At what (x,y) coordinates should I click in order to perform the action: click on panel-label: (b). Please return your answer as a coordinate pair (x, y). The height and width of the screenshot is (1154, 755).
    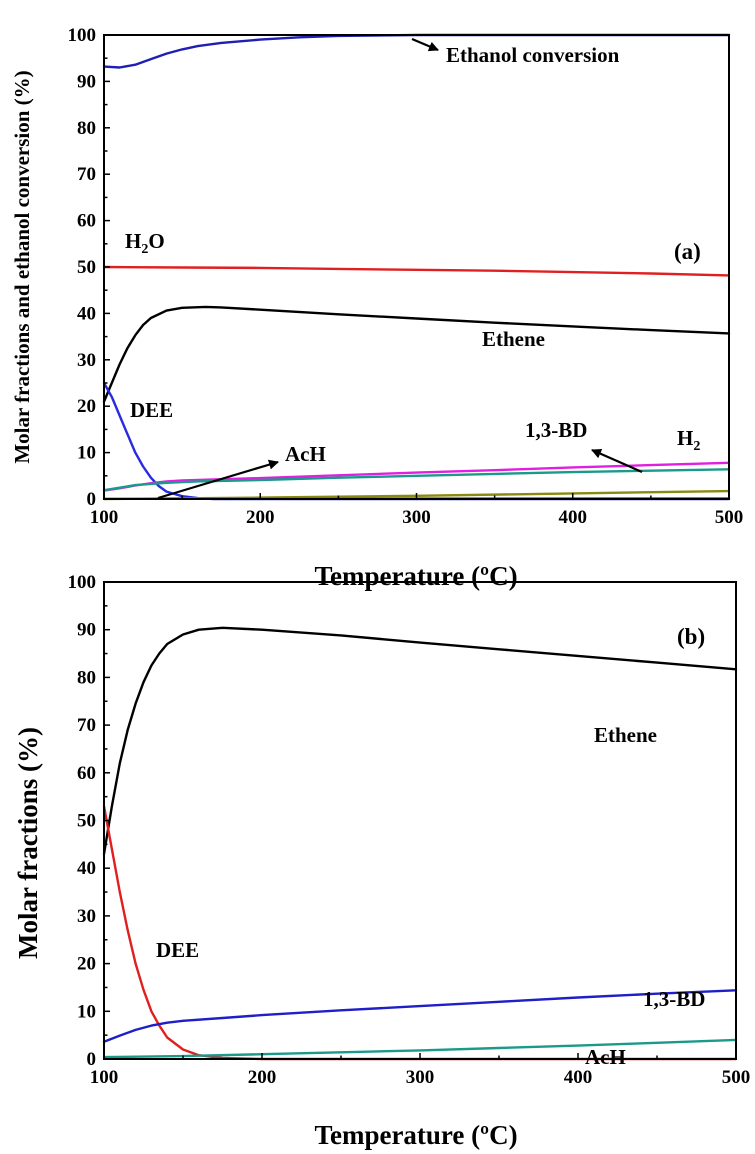
    Looking at the image, I should click on (691, 636).